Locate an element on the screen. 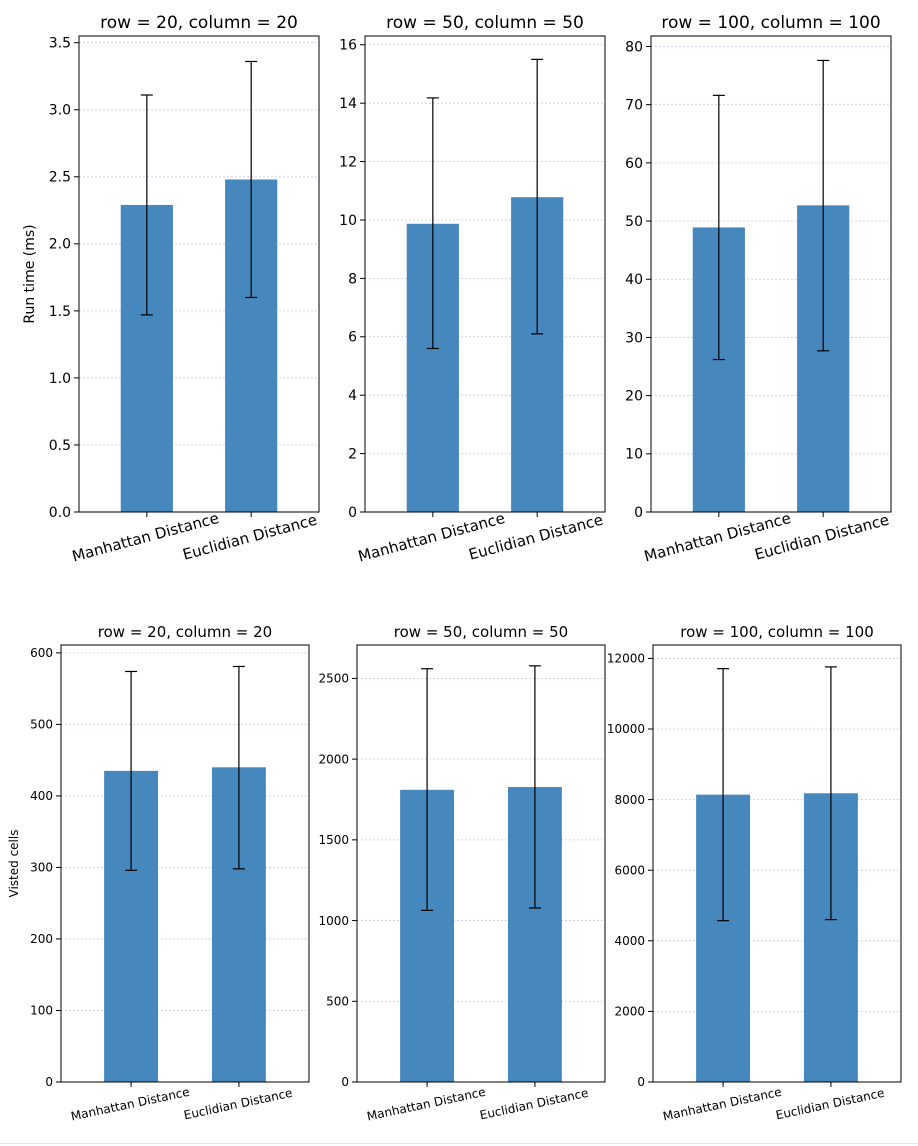  y-tick-label: 6 is located at coordinates (352, 338).